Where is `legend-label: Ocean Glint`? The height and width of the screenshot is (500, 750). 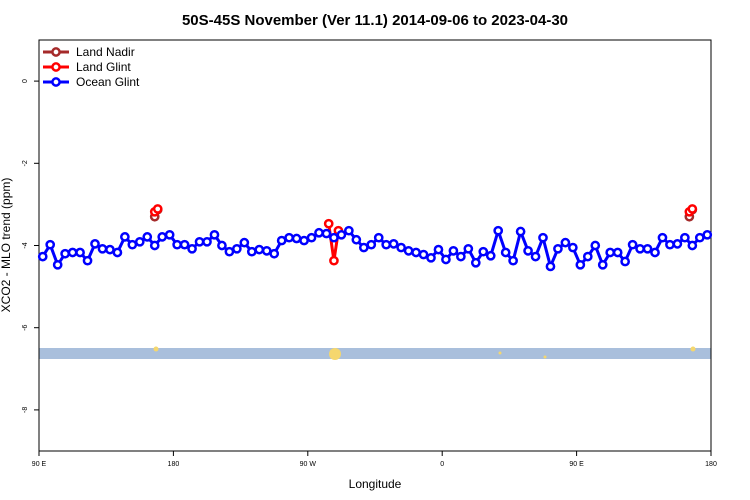
legend-label: Ocean Glint is located at coordinates (108, 82).